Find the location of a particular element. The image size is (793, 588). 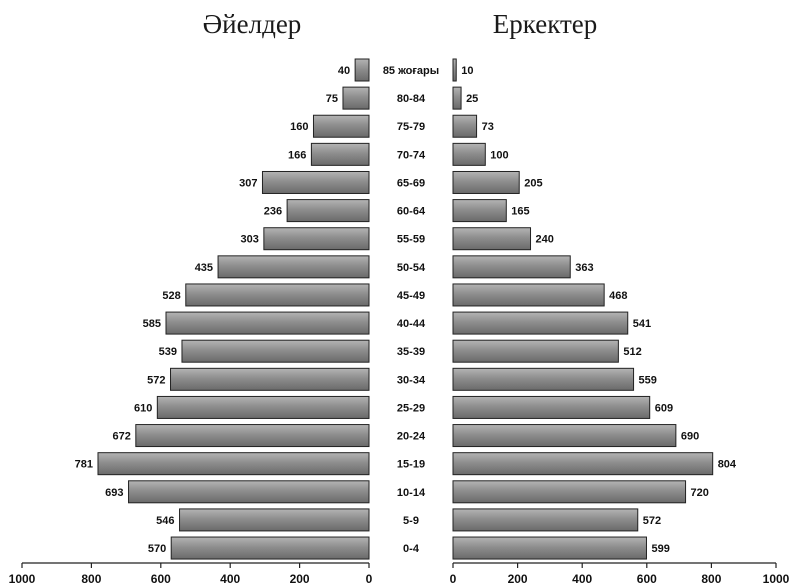

value-label-right-4: 205 is located at coordinates (533, 183).